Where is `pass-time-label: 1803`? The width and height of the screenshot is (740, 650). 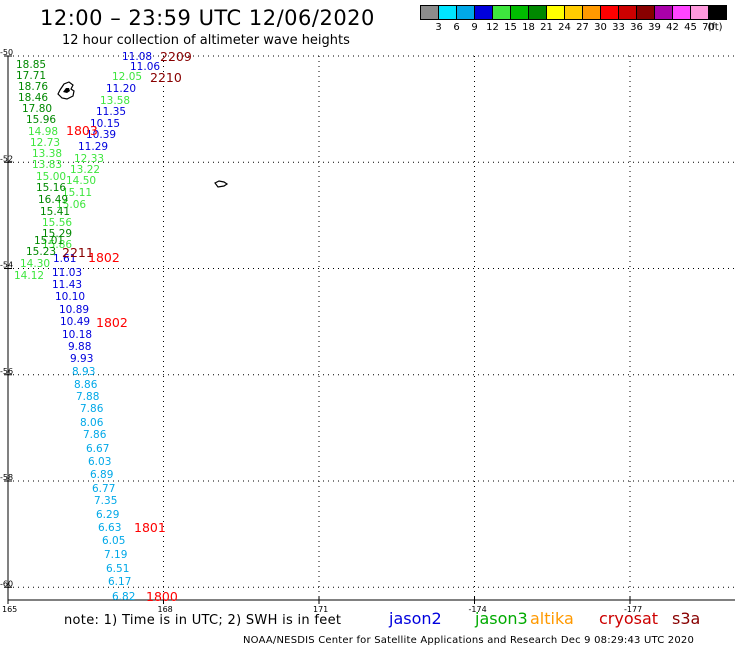 pass-time-label: 1803 is located at coordinates (82, 130).